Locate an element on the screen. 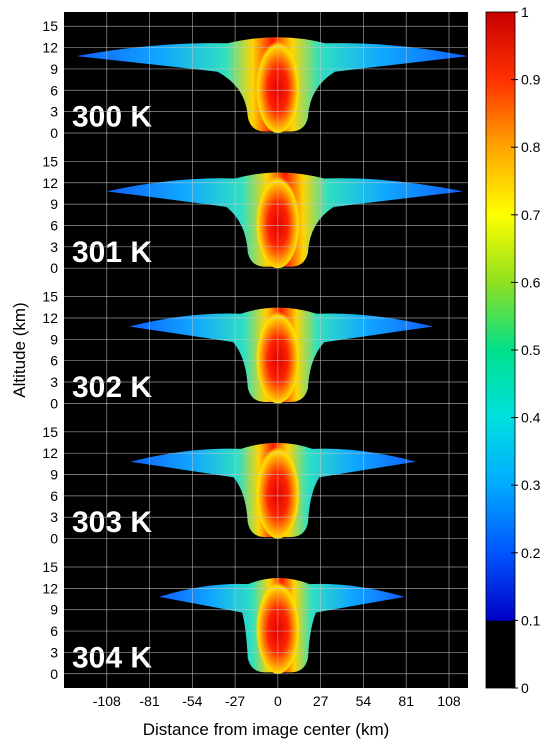  colorbar-tick-label: 0.3 is located at coordinates (531, 485).